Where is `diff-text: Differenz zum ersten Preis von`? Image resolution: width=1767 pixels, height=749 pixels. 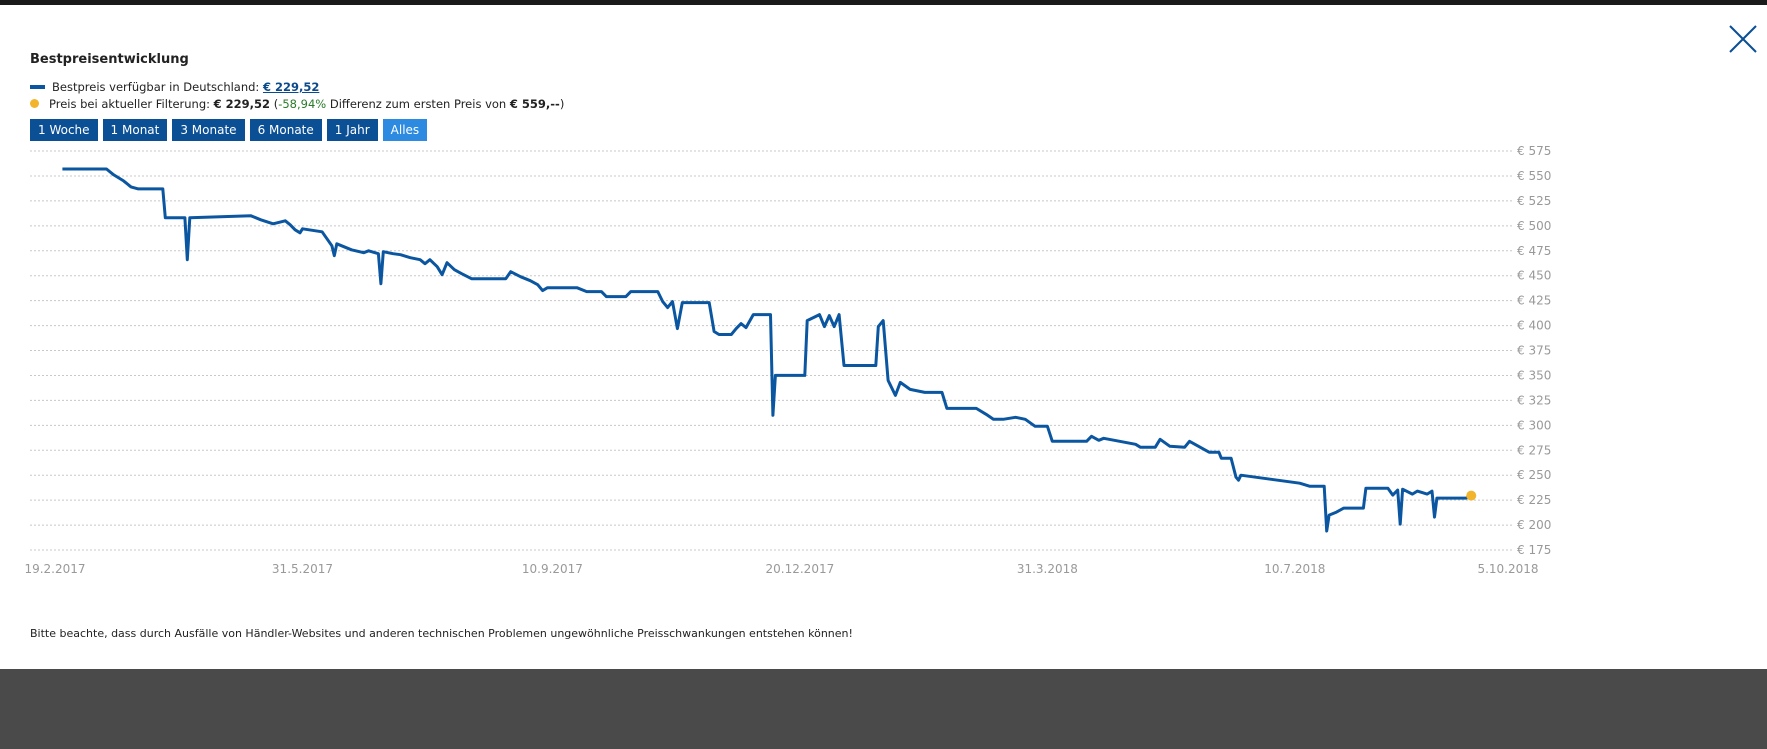 diff-text: Differenz zum ersten Preis von is located at coordinates (418, 104).